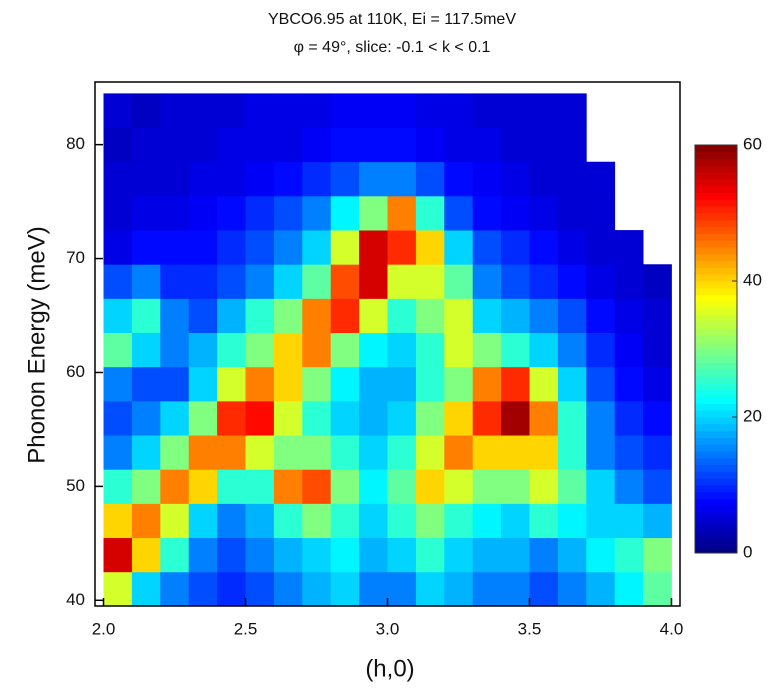 The image size is (774, 690). What do you see at coordinates (75, 599) in the screenshot?
I see `y-tick-label: 40` at bounding box center [75, 599].